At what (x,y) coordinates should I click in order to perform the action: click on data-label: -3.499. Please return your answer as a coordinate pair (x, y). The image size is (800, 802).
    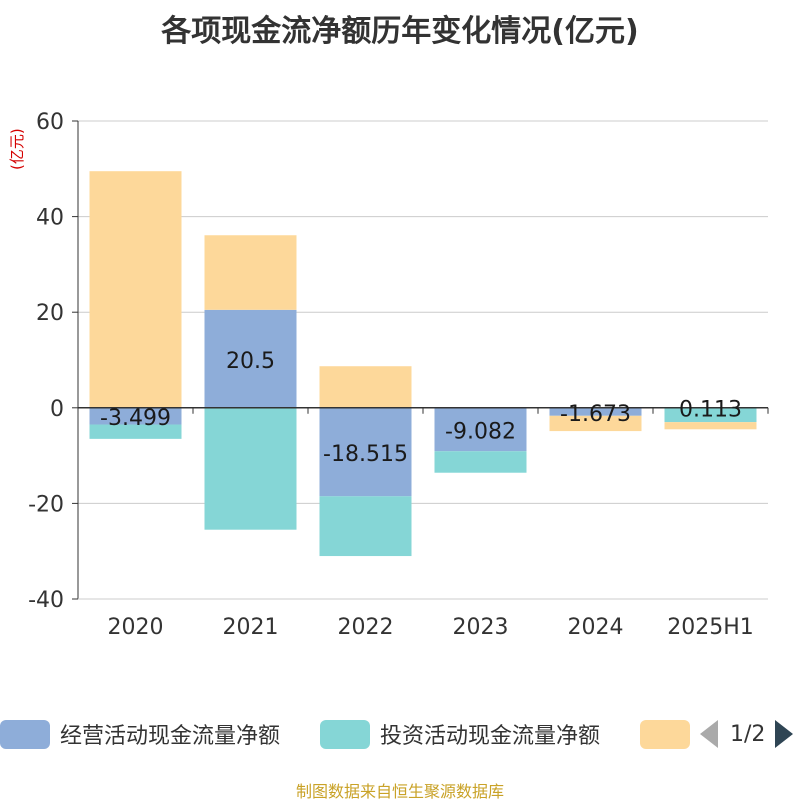
    Looking at the image, I should click on (135, 418).